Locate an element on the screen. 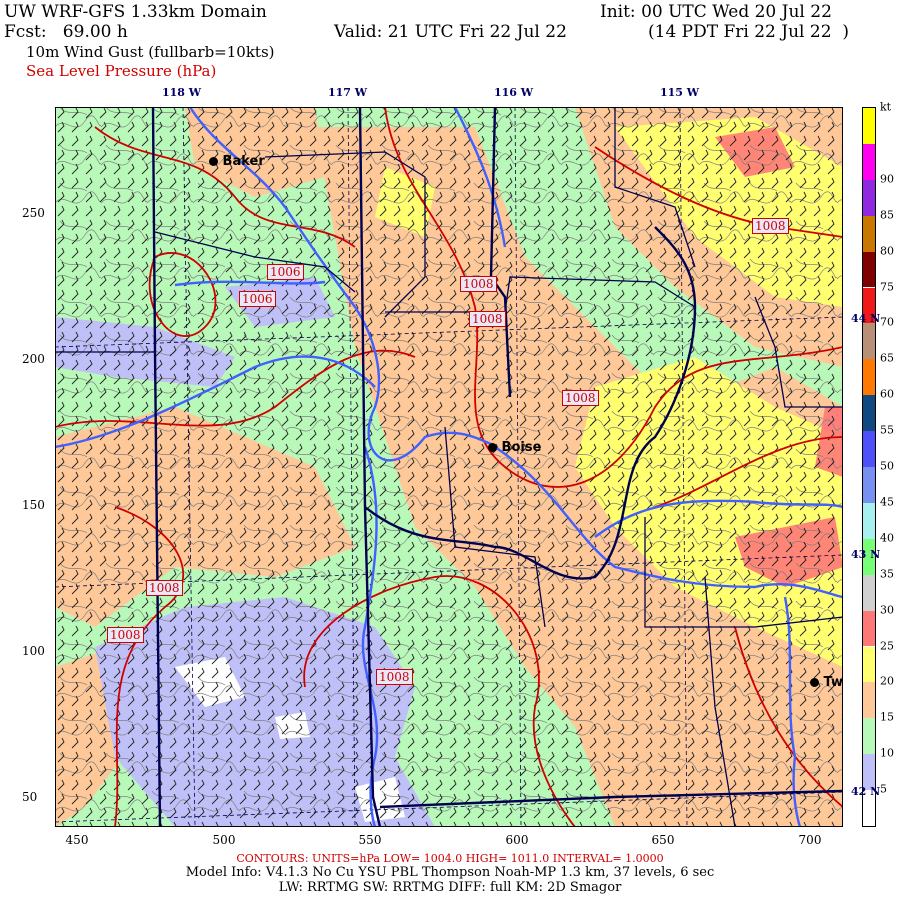 The height and width of the screenshot is (900, 900). colorbar-label: 20 is located at coordinates (887, 681).